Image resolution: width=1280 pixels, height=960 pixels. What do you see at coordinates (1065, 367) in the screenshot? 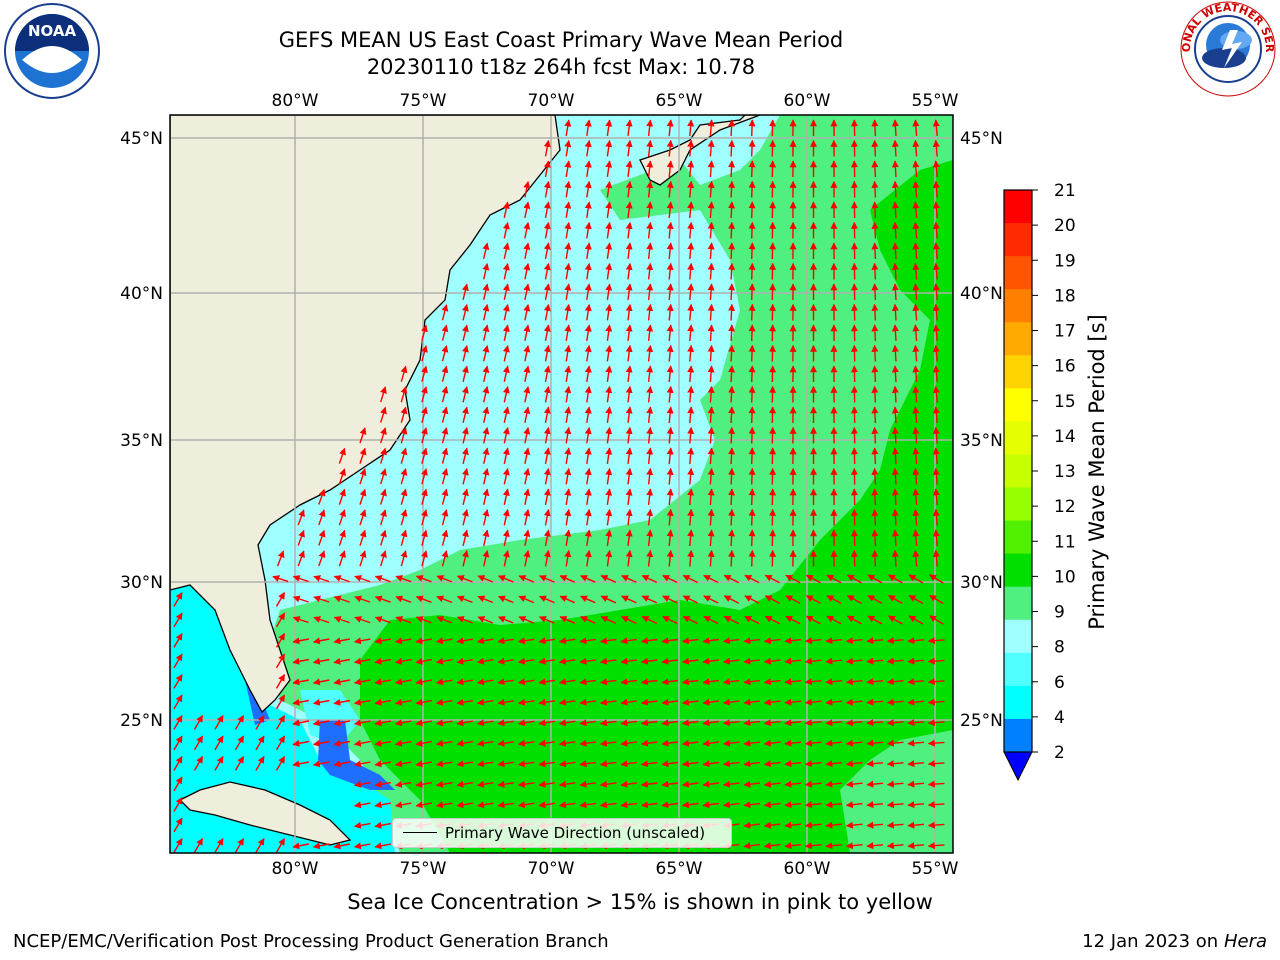
I see `colorbar-tick-label: 16` at bounding box center [1065, 367].